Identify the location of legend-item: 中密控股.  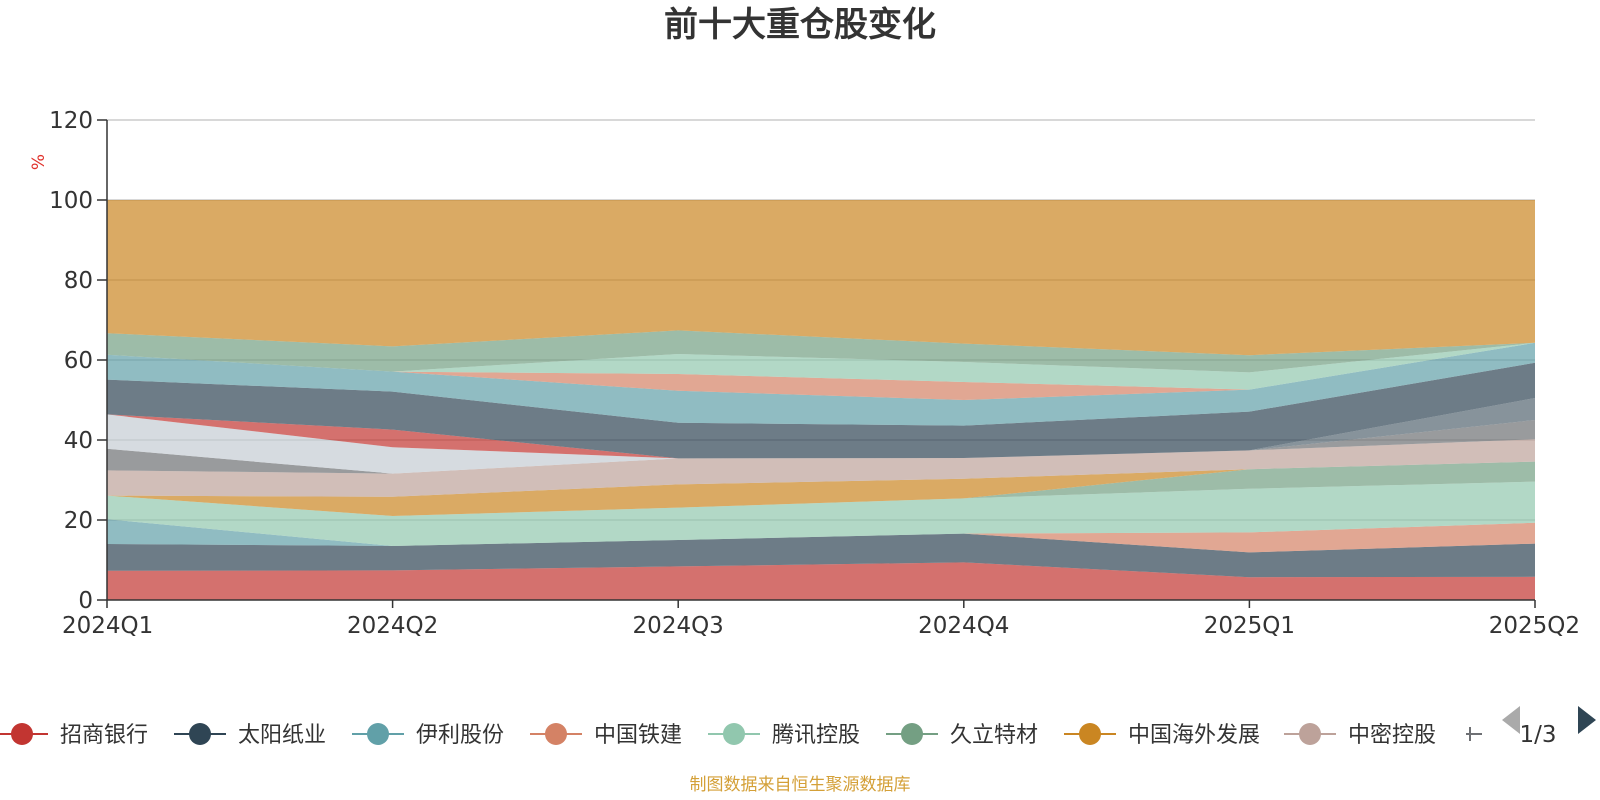
(1360, 735).